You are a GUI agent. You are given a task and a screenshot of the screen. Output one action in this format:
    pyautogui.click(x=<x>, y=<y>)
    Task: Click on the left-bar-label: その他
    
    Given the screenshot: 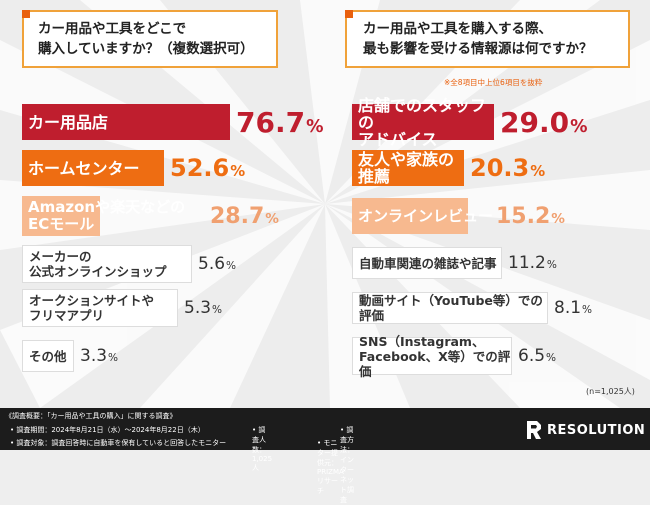 What is the action you would take?
    pyautogui.click(x=48, y=356)
    